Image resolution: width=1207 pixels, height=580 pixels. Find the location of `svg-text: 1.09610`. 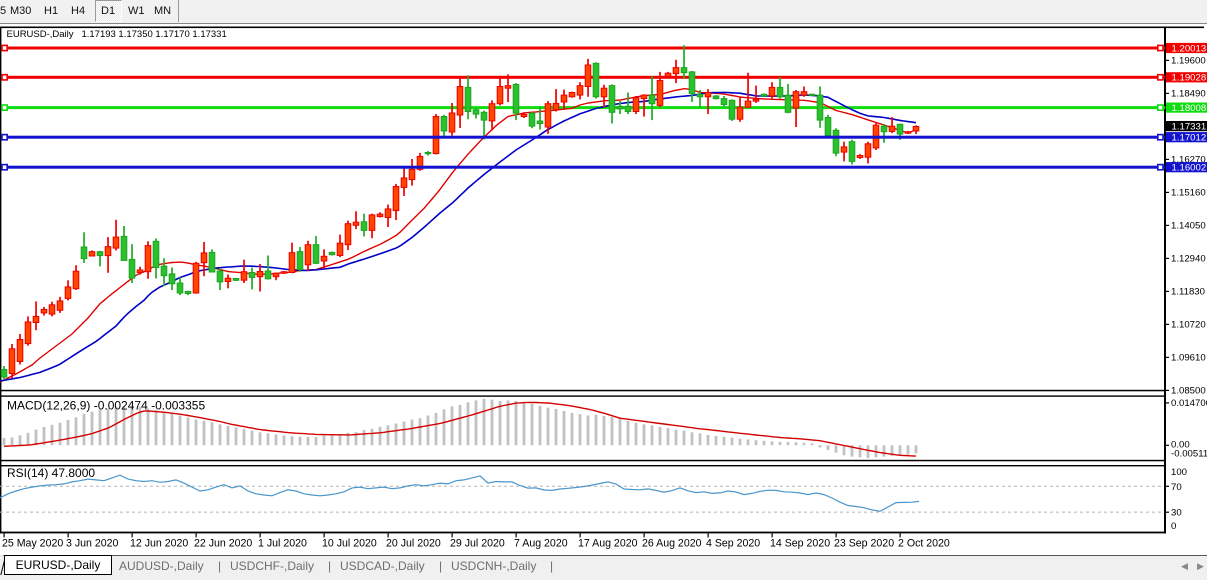

svg-text: 1.09610 is located at coordinates (1188, 358).